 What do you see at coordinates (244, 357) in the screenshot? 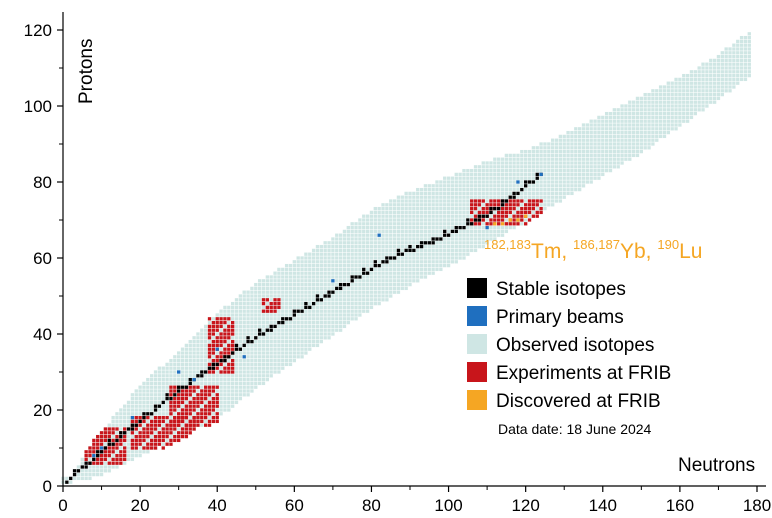
I see `primary-beam-cell` at bounding box center [244, 357].